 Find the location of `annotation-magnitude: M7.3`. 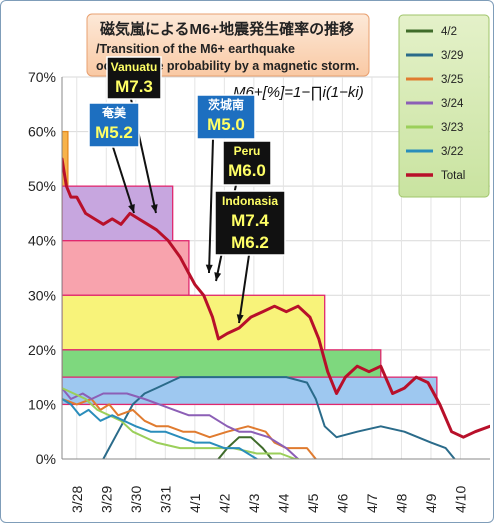

annotation-magnitude: M7.3 is located at coordinates (134, 86).